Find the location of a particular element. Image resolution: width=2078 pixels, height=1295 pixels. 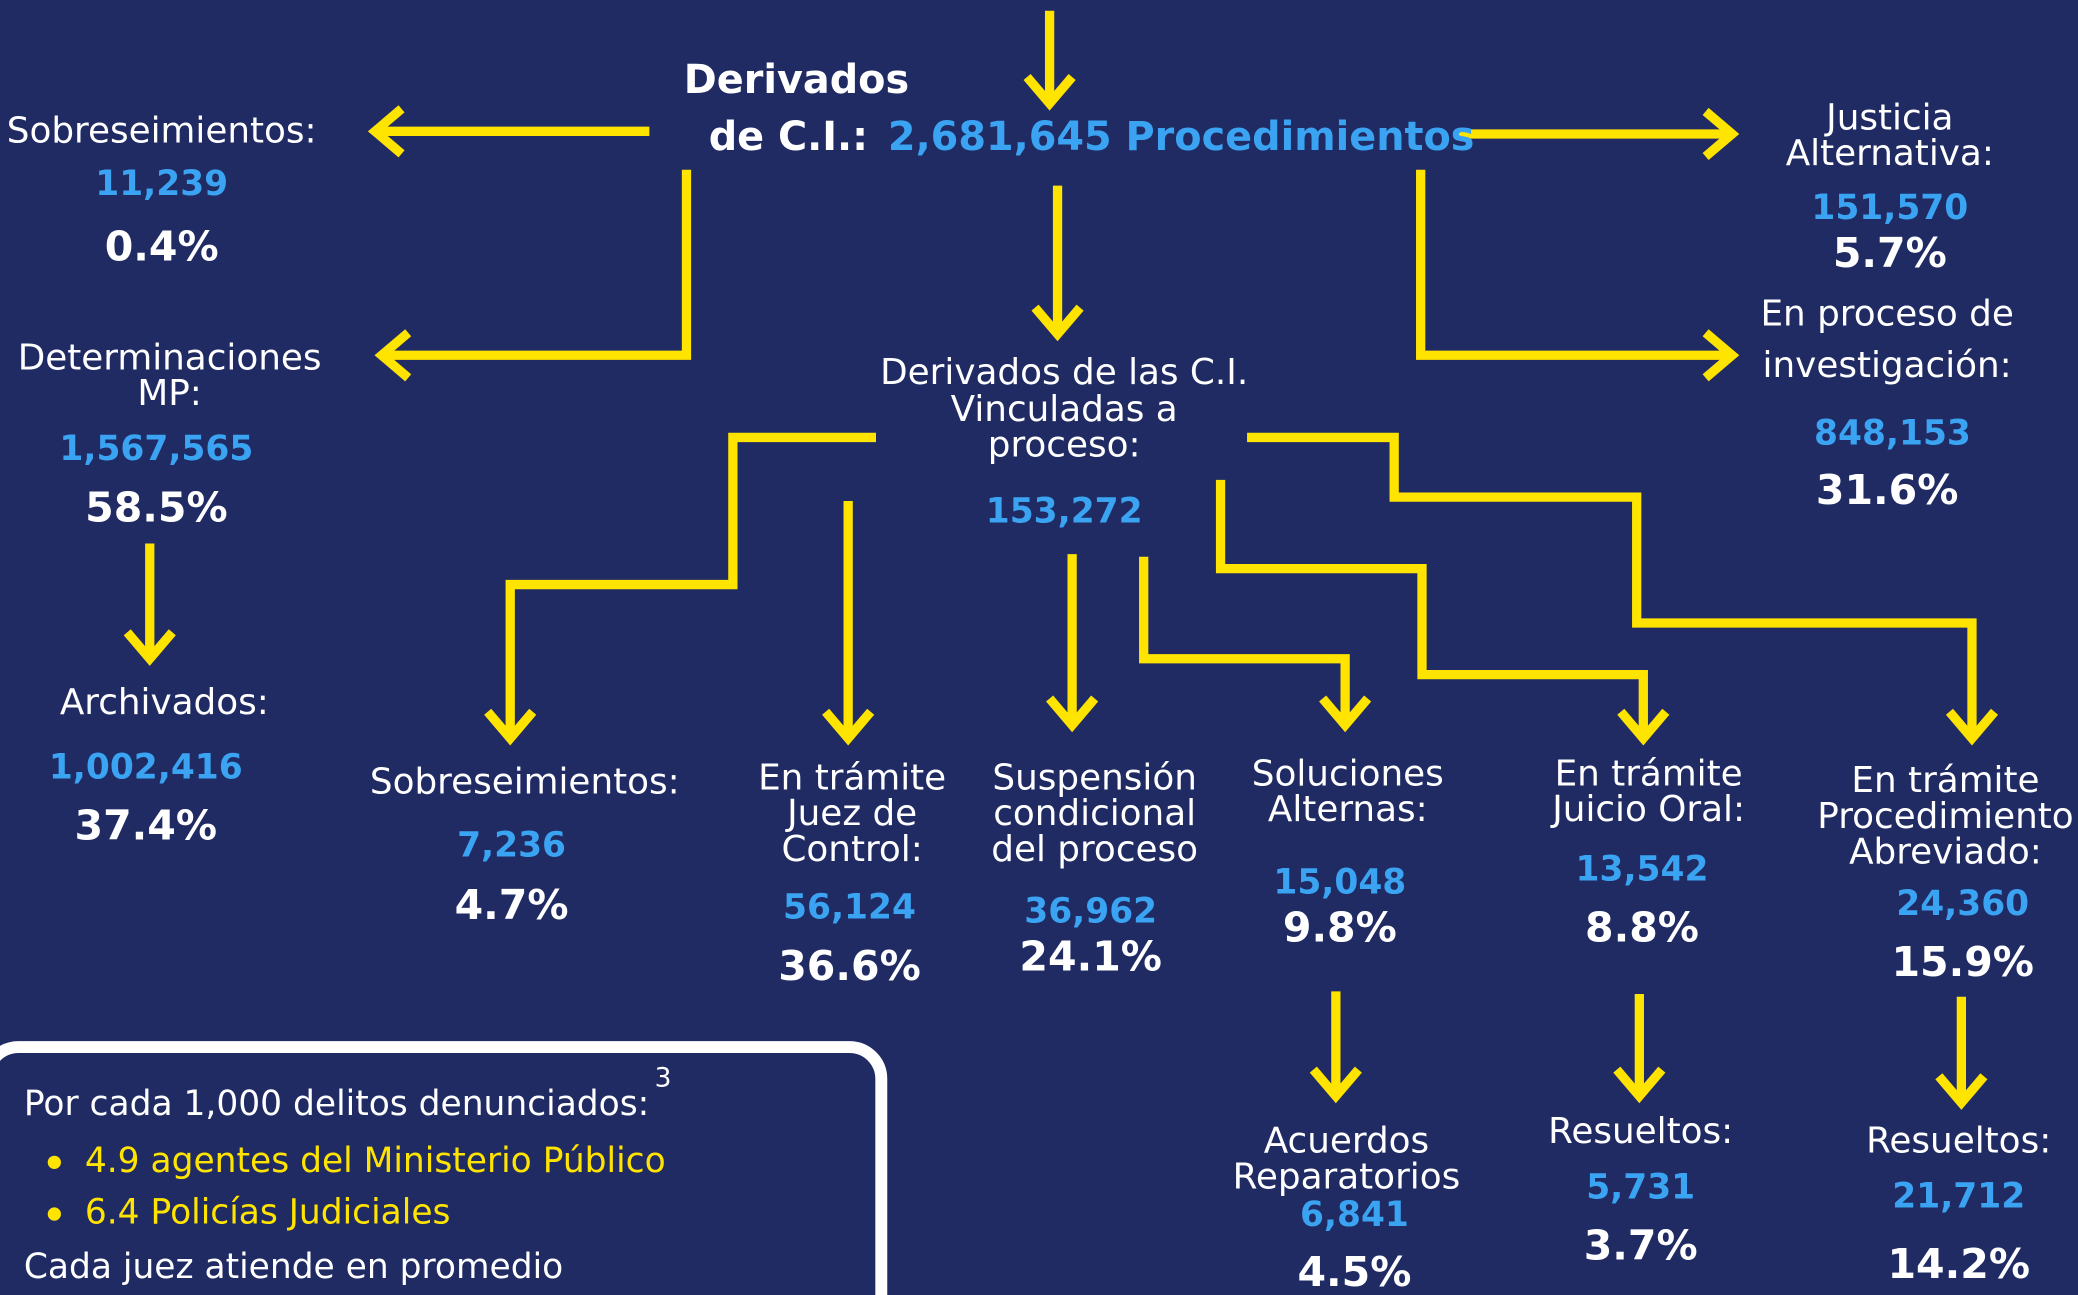

note-title: Por cada 1,000 delitos denunciados: is located at coordinates (336, 1104).